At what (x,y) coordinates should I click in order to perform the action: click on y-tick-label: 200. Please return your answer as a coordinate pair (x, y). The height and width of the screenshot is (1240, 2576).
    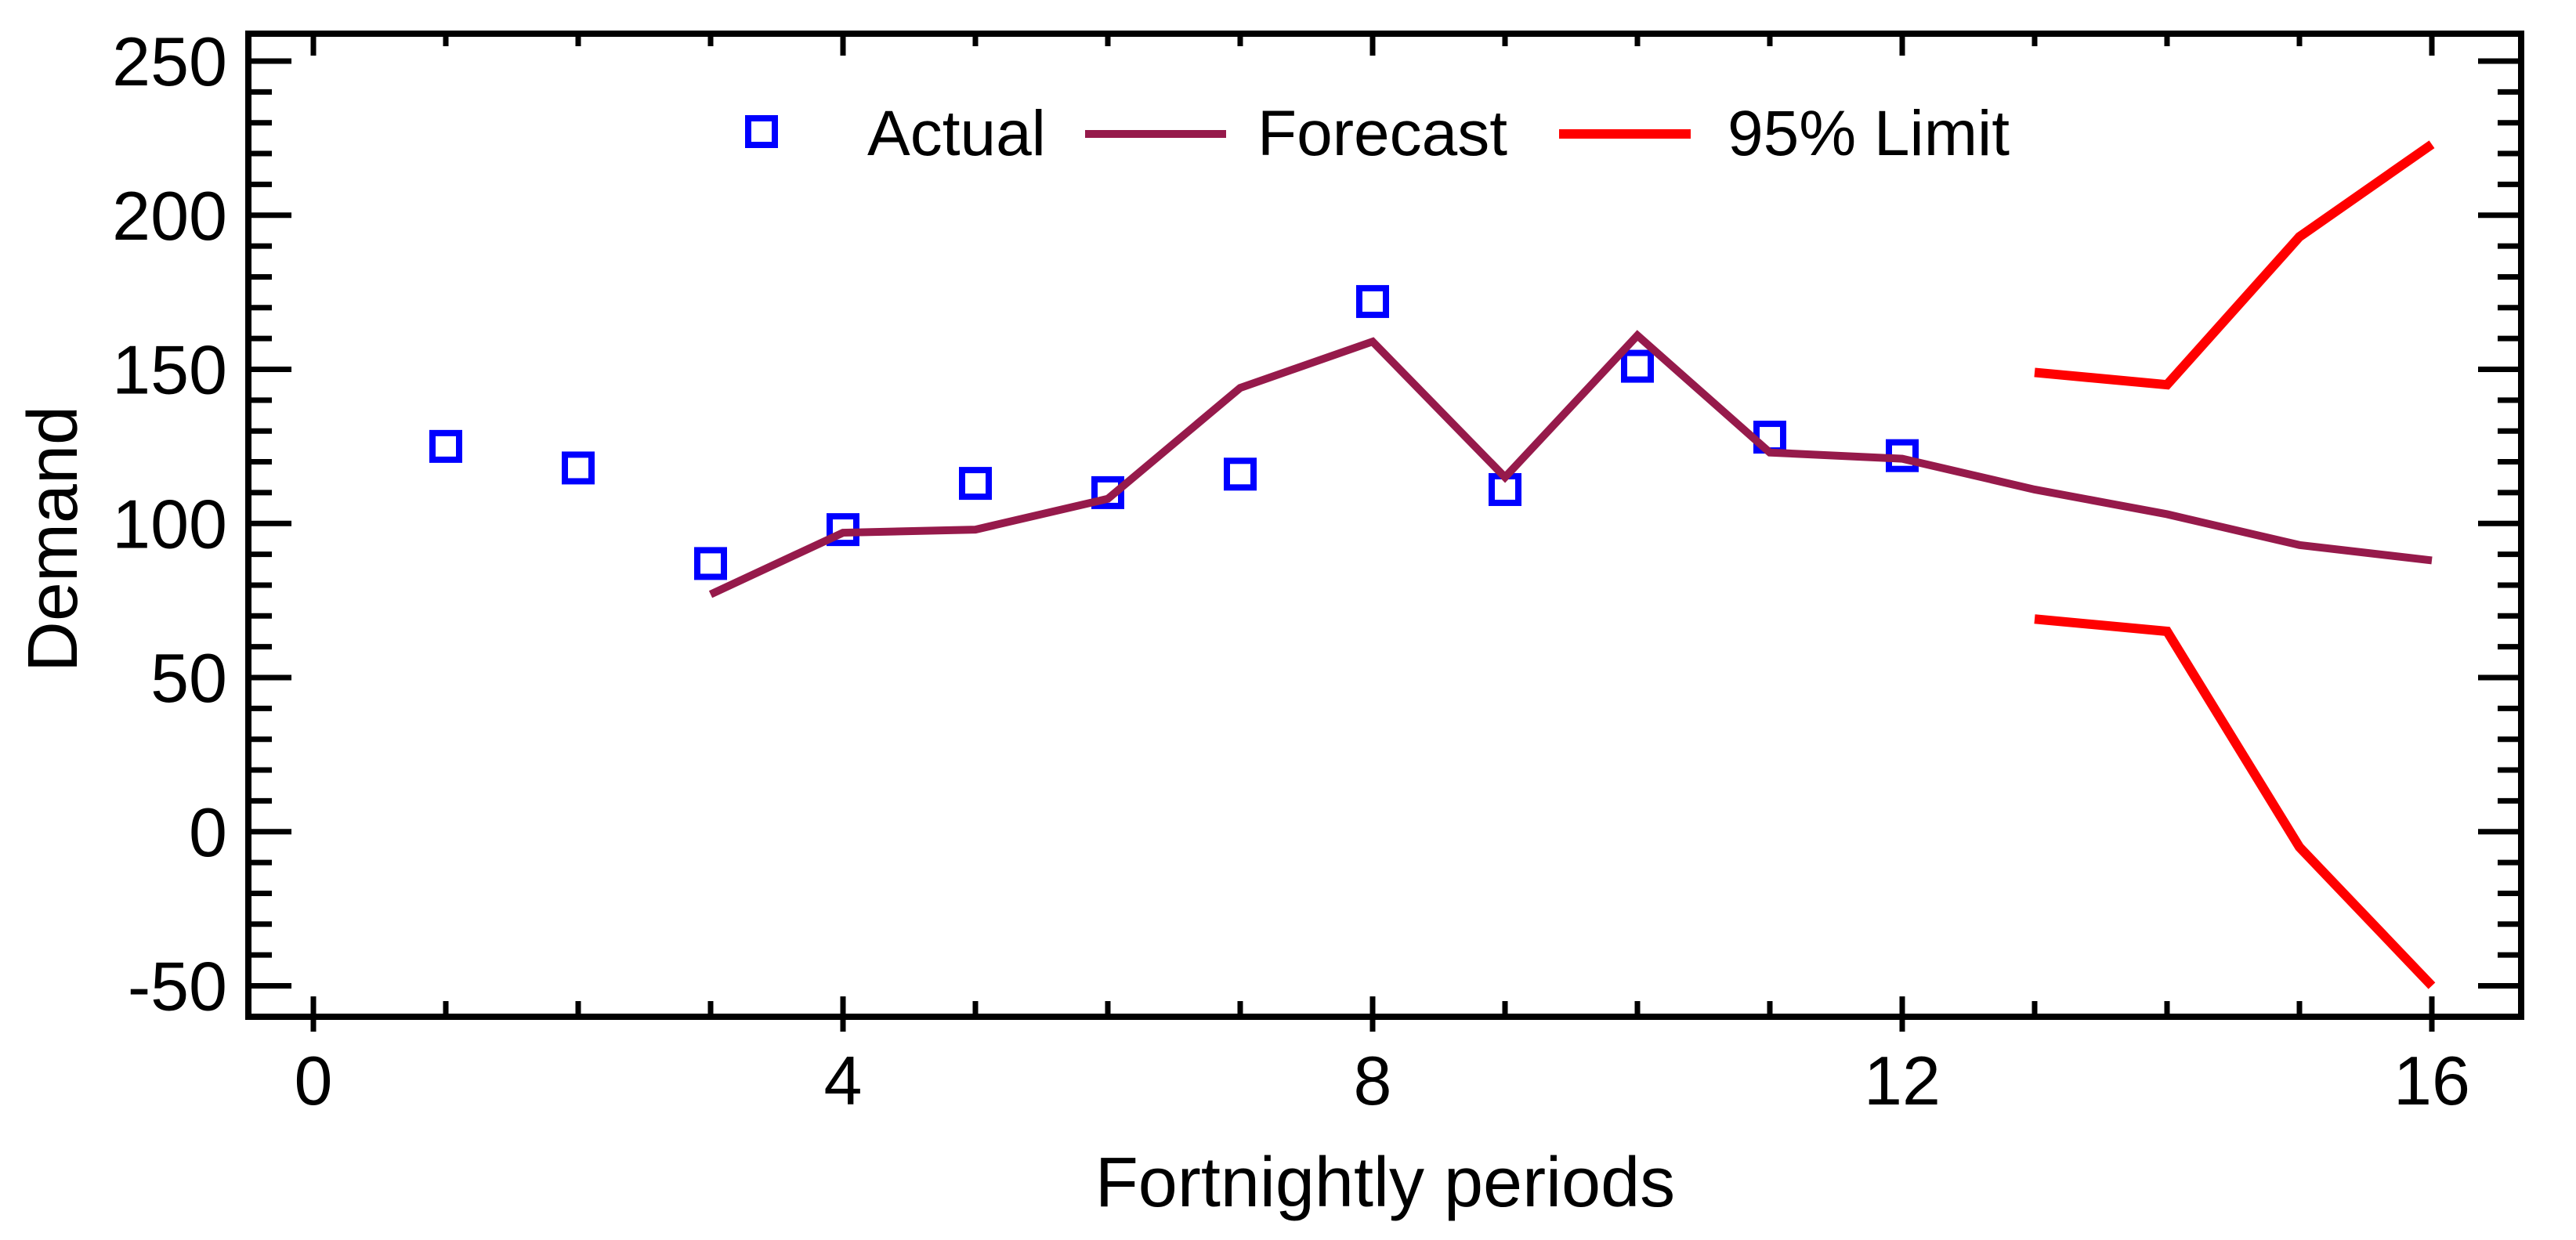
    Looking at the image, I should click on (169, 216).